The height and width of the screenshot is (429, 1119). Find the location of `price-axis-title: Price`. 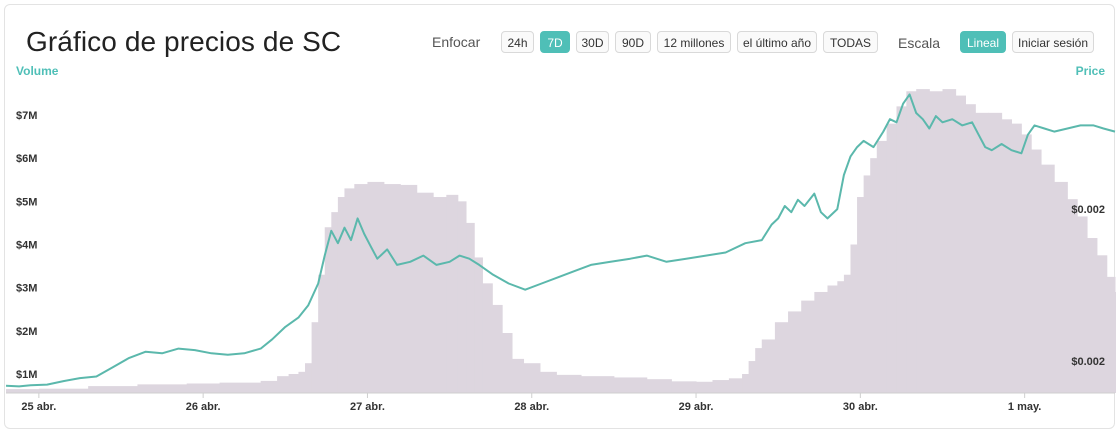

price-axis-title: Price is located at coordinates (1090, 71).